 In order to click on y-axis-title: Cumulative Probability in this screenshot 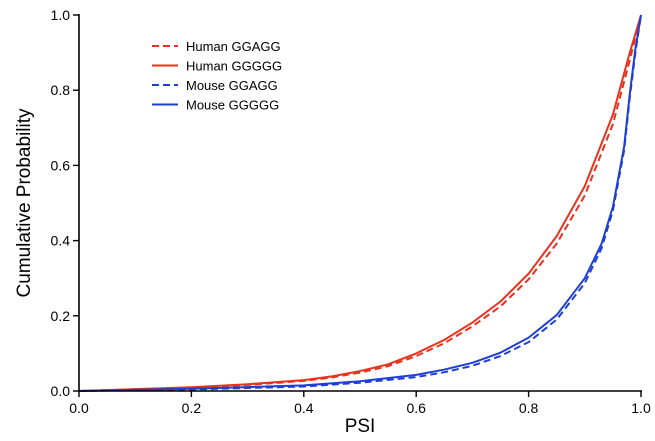, I will do `click(24, 203)`.